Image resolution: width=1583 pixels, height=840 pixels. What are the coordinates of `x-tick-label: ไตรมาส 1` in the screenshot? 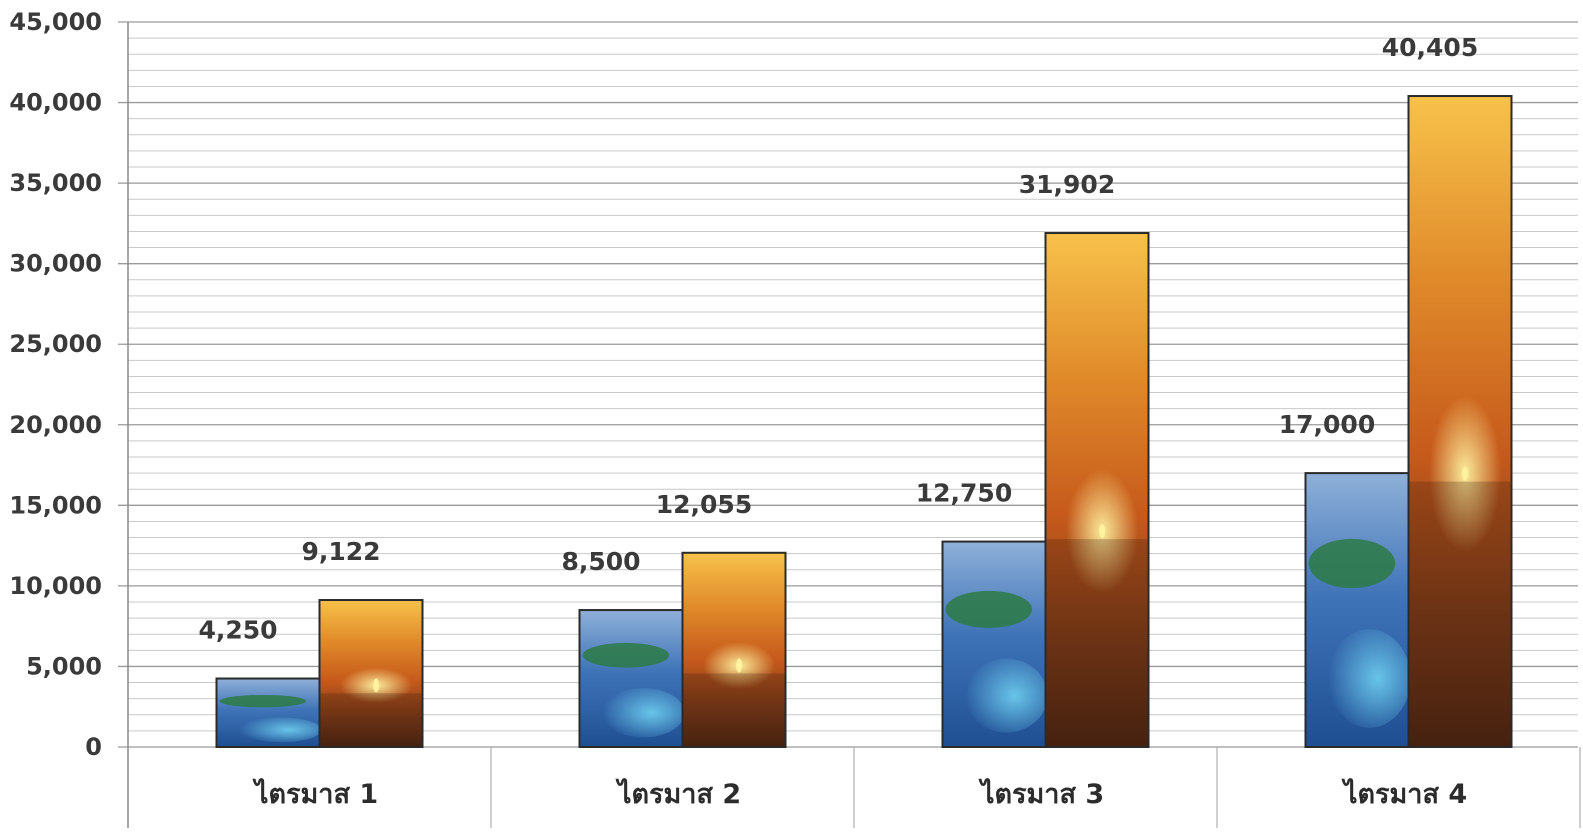 It's located at (315, 794).